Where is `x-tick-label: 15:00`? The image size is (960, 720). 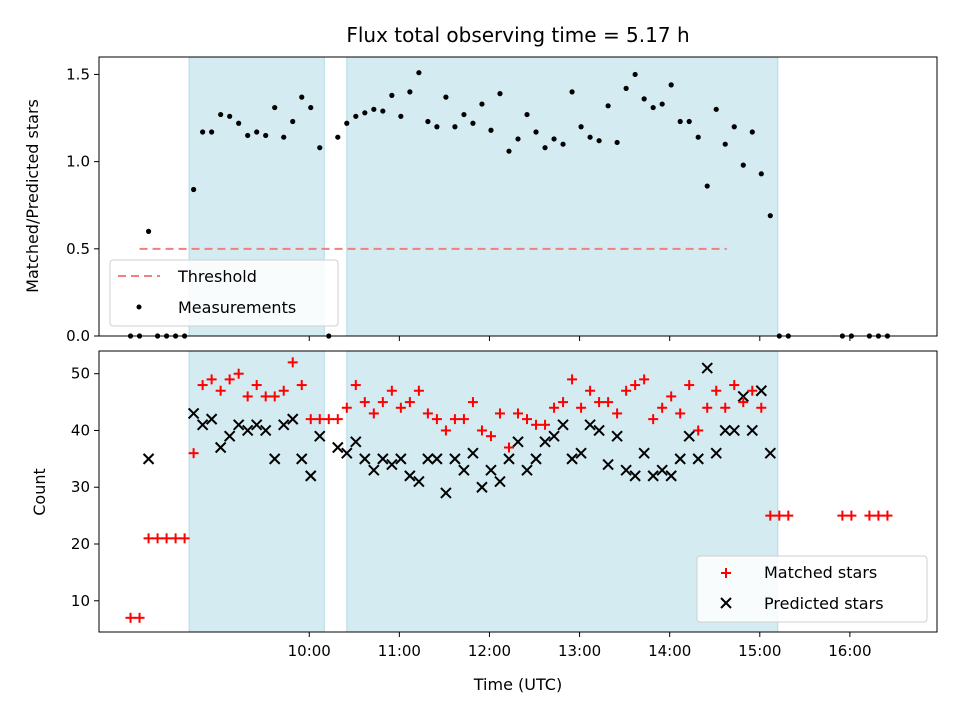 x-tick-label: 15:00 is located at coordinates (759, 651).